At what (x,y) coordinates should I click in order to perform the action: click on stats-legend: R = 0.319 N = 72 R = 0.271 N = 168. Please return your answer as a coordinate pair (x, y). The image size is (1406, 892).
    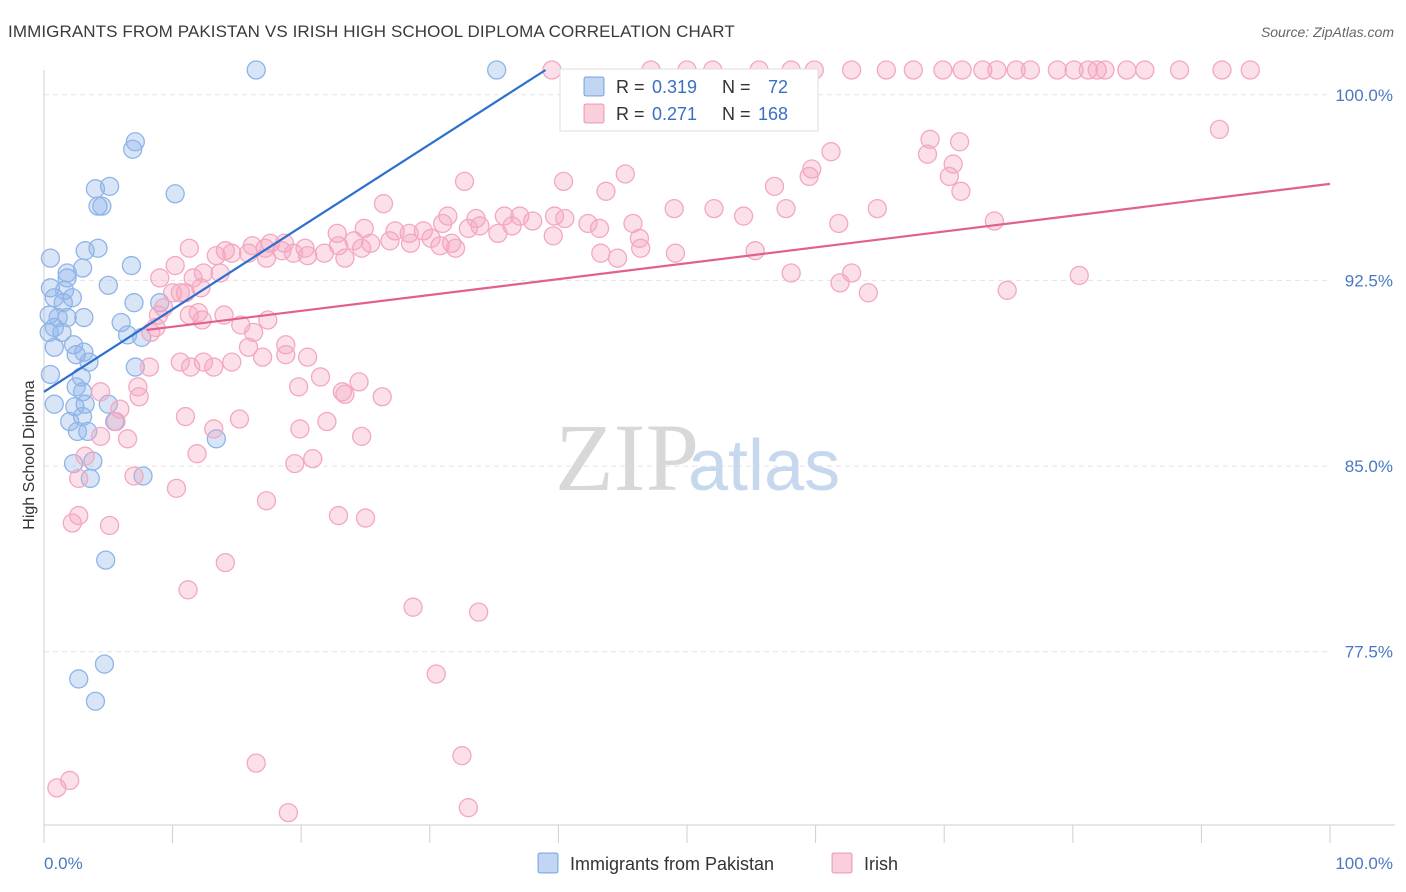
    Looking at the image, I should click on (689, 100).